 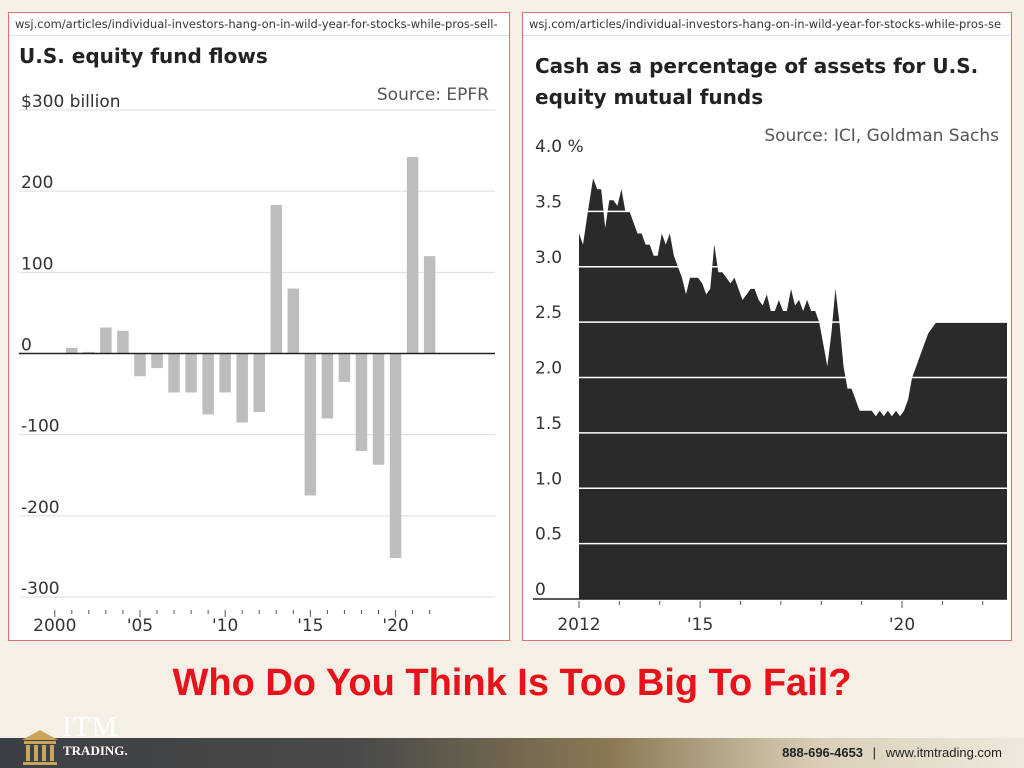 I want to click on y-tick-label: 100, so click(x=37, y=264).